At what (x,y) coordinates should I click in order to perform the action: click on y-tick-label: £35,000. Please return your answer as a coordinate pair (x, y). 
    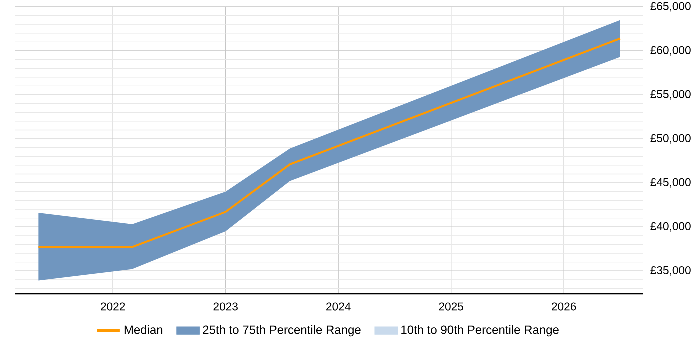
    Looking at the image, I should click on (670, 271).